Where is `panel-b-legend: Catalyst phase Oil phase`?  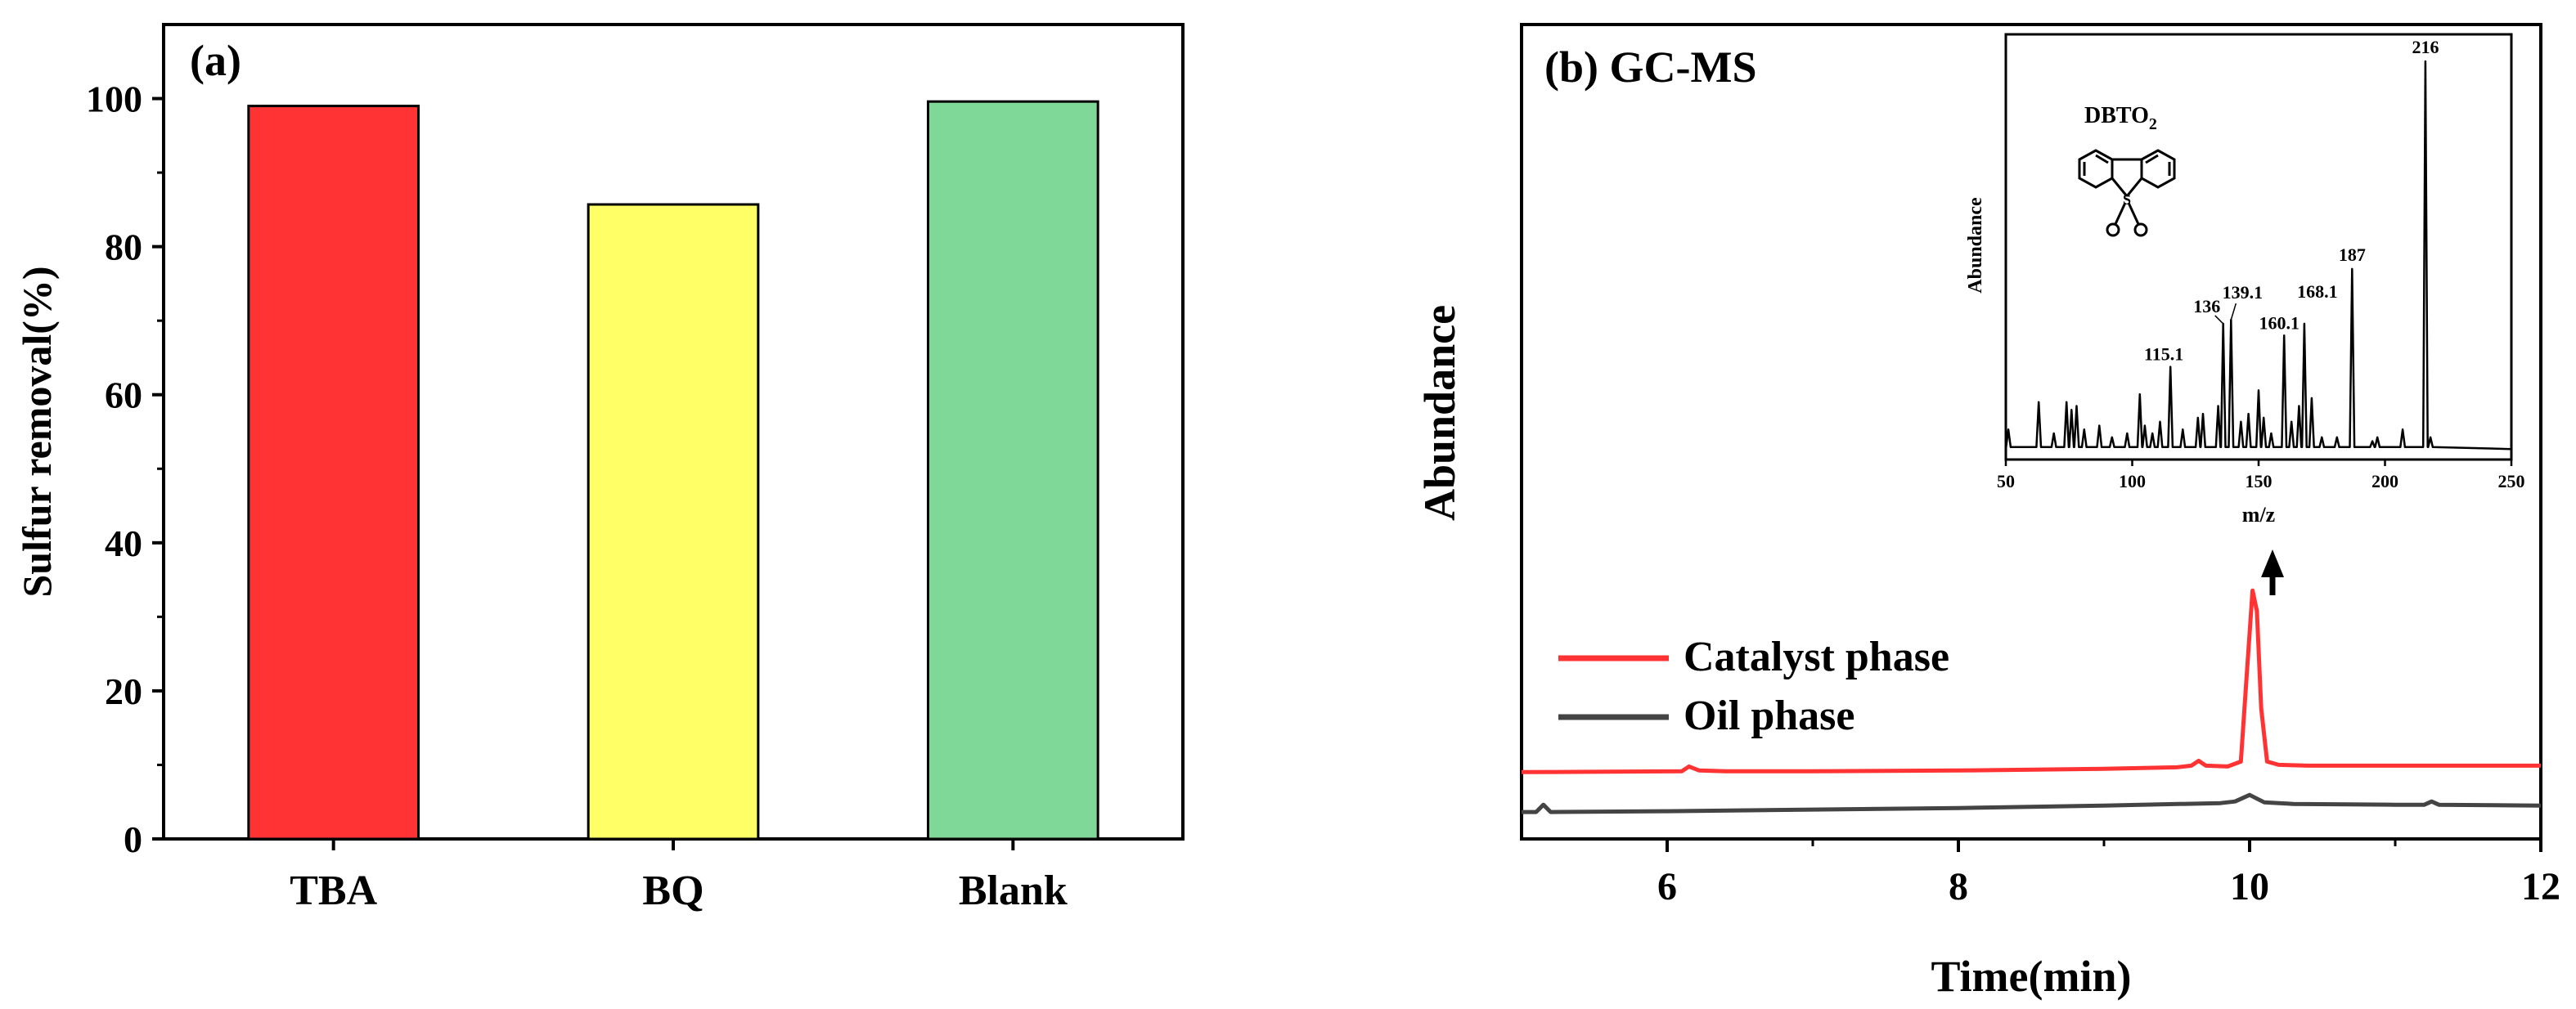
panel-b-legend: Catalyst phase Oil phase is located at coordinates (1754, 686).